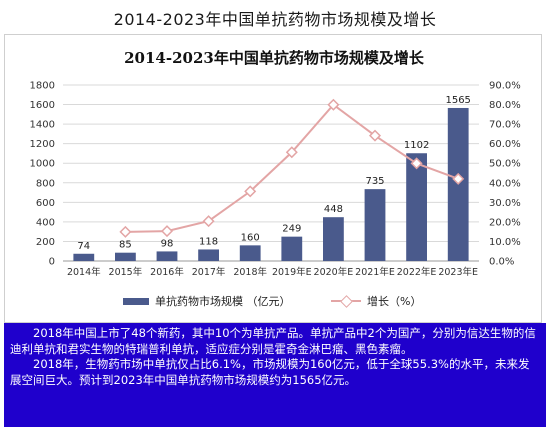  I want to click on y-right-tick-label: 20.0%, so click(505, 222).